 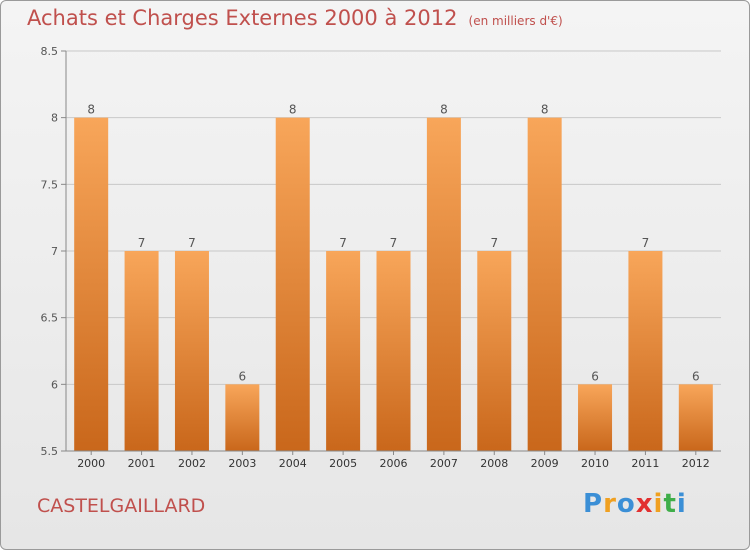 What do you see at coordinates (696, 463) in the screenshot?
I see `x-tick-label: 2012` at bounding box center [696, 463].